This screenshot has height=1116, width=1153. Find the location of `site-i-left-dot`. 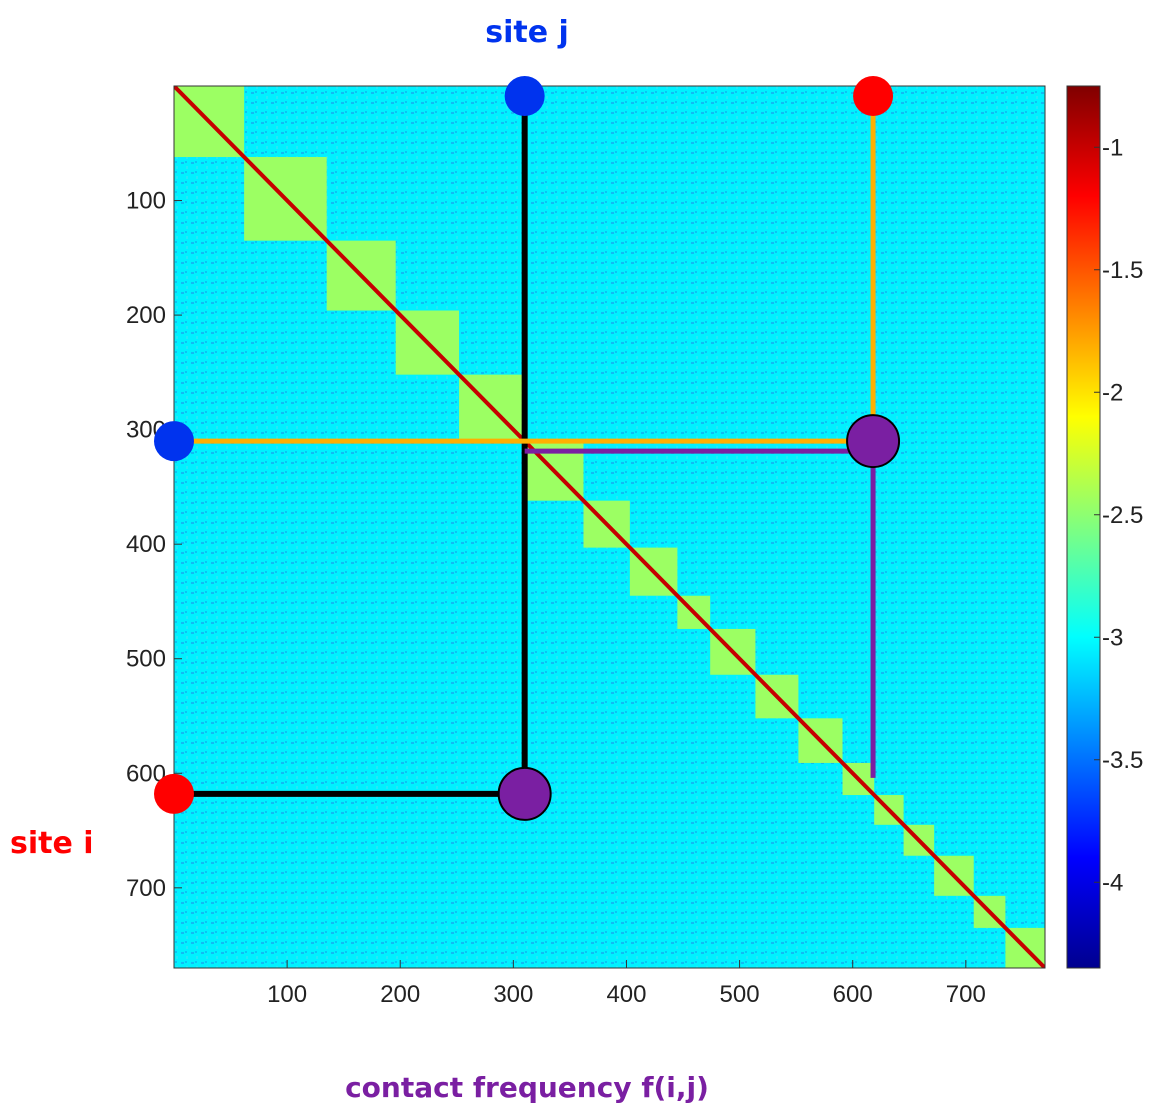

site-i-left-dot is located at coordinates (174, 793).